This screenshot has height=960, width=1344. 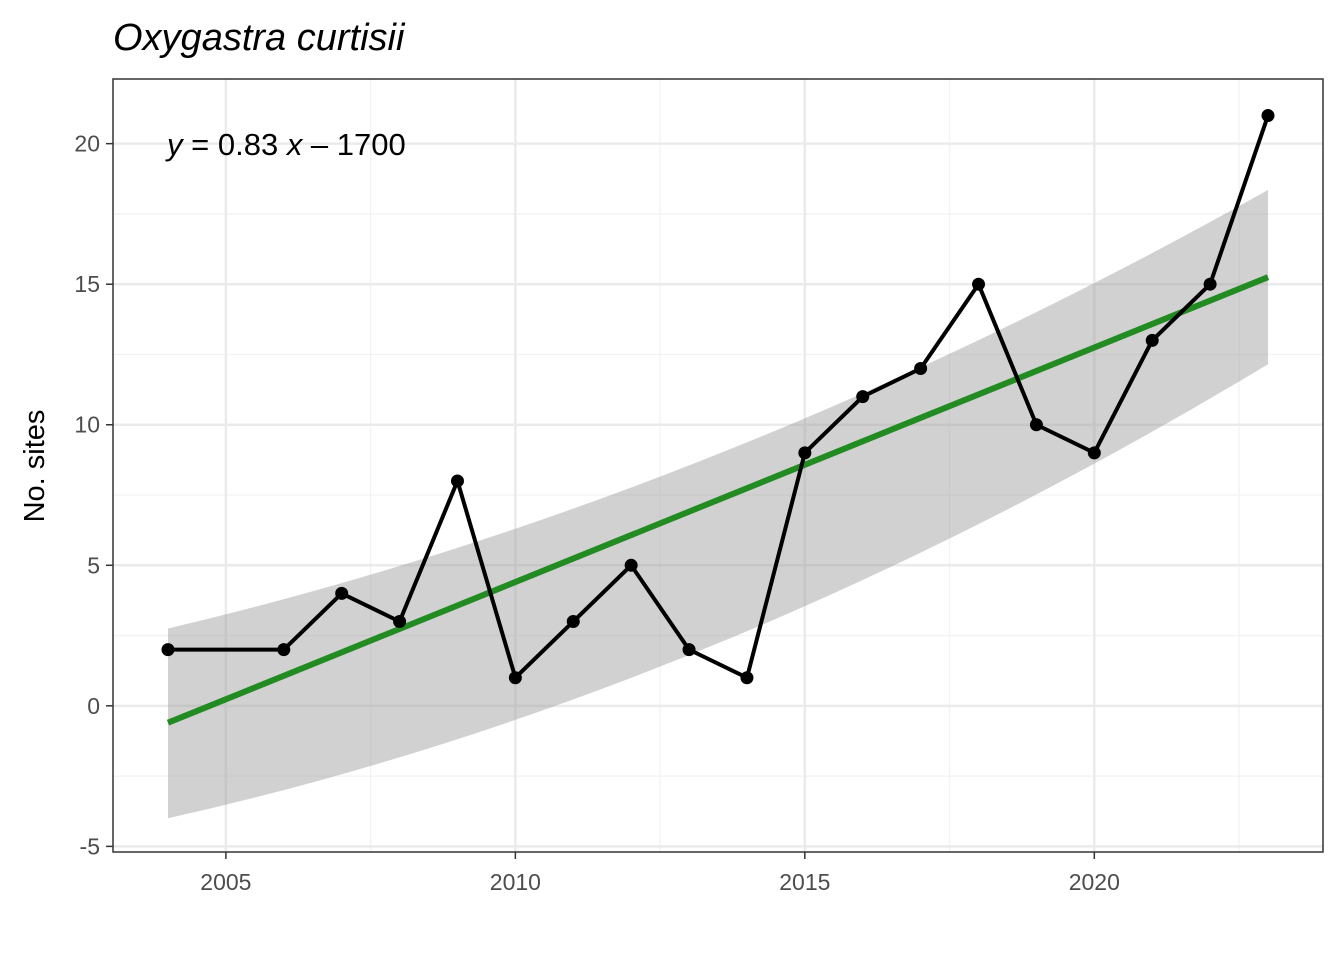 I want to click on data-point-2022, so click(x=1210, y=284).